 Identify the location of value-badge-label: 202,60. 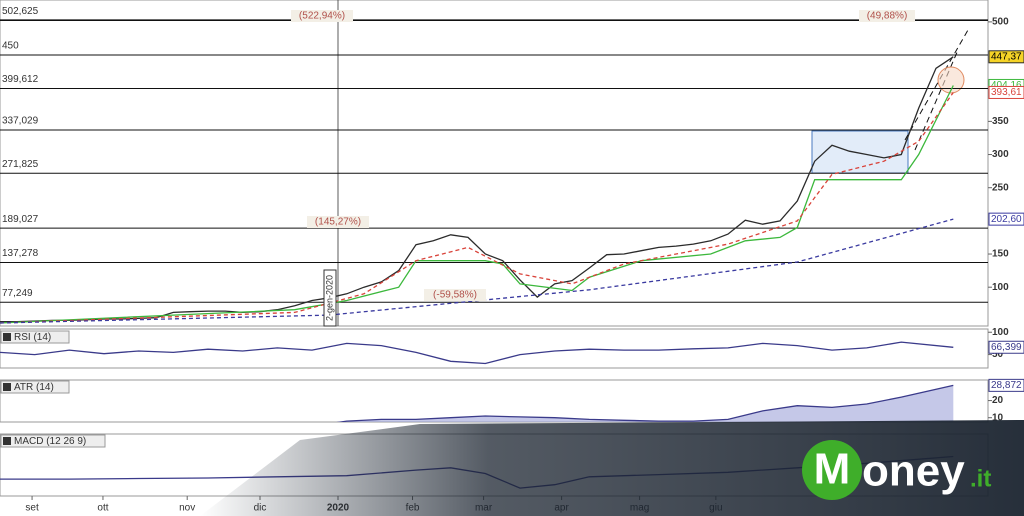
(1006, 219).